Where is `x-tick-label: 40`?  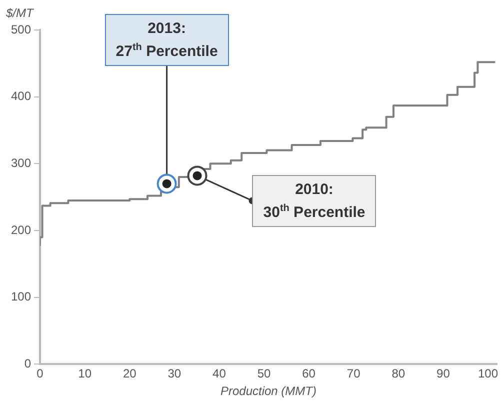
x-tick-label: 40 is located at coordinates (219, 373).